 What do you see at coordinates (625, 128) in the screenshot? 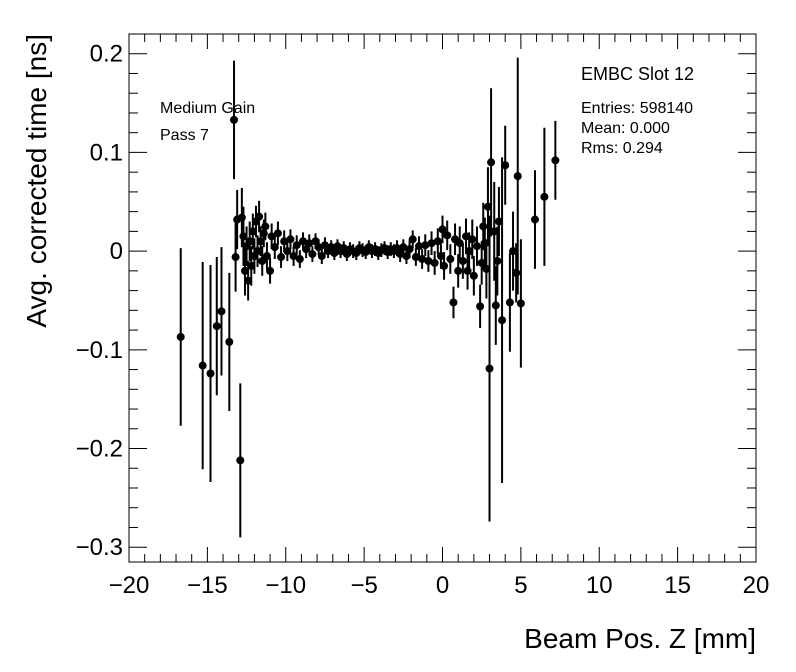
I see `stats-mean: Mean: 0.000` at bounding box center [625, 128].